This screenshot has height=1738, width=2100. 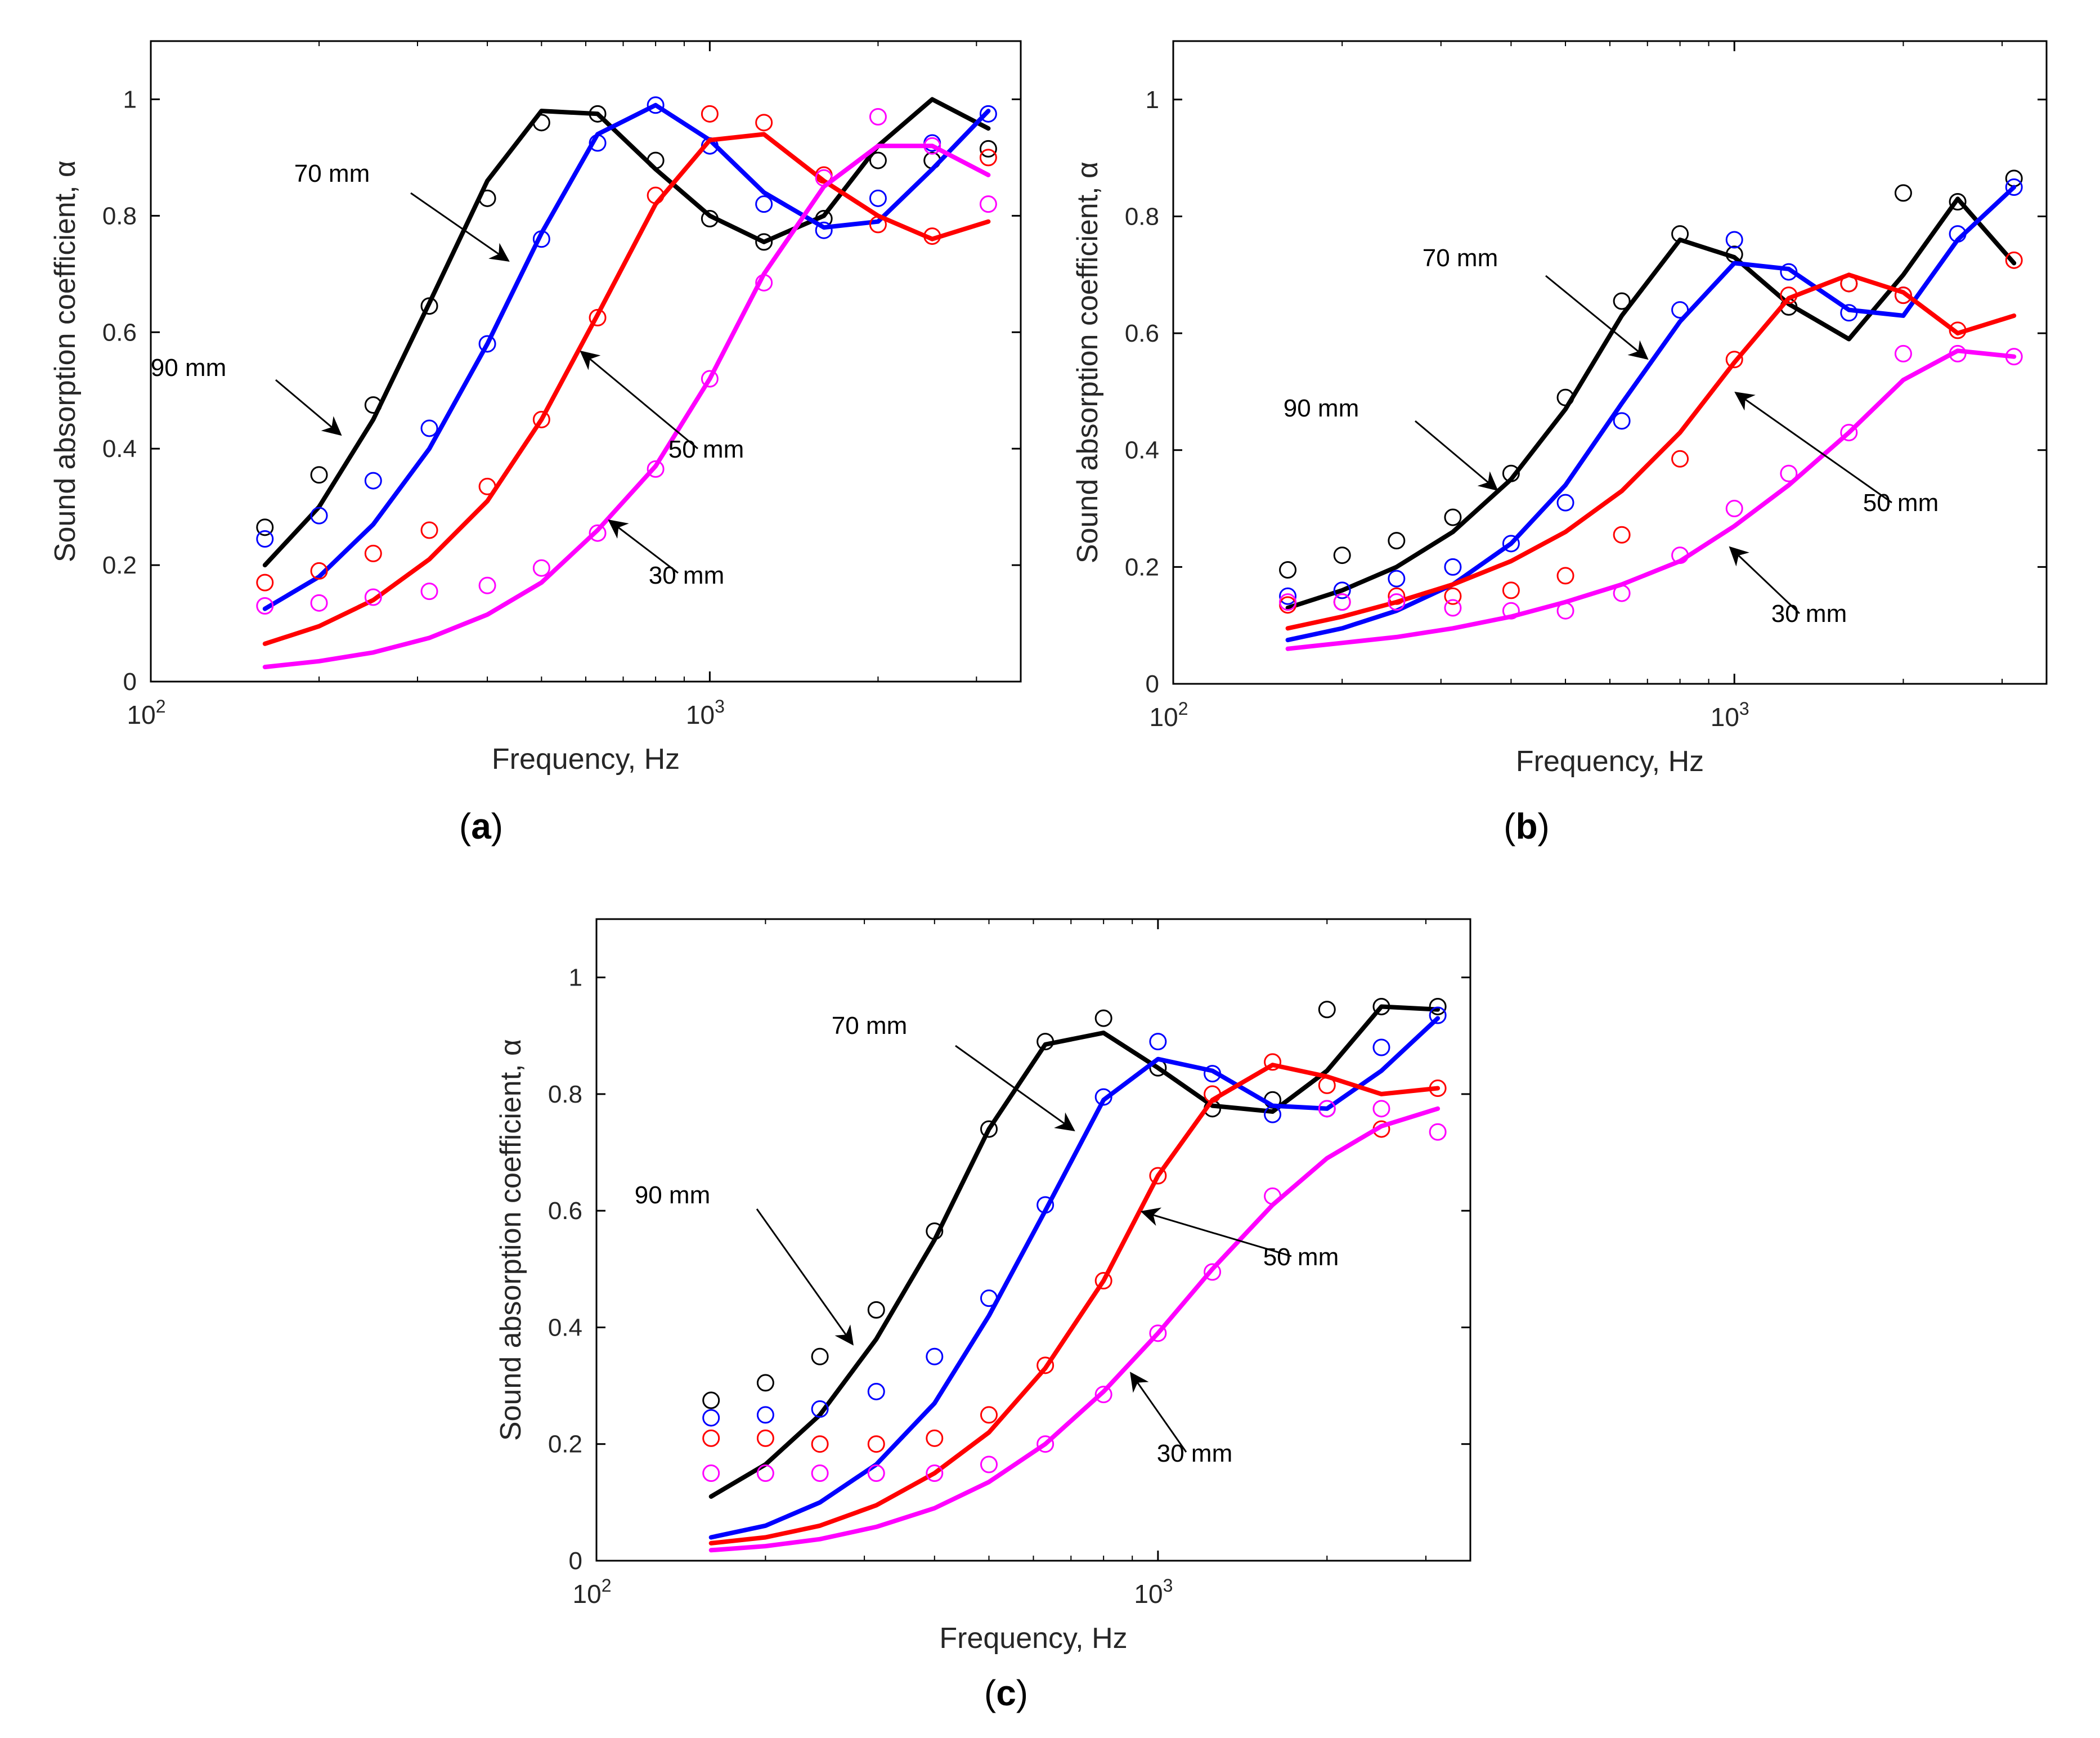 I want to click on x-axis-label: Frequency, Hz, so click(x=586, y=759).